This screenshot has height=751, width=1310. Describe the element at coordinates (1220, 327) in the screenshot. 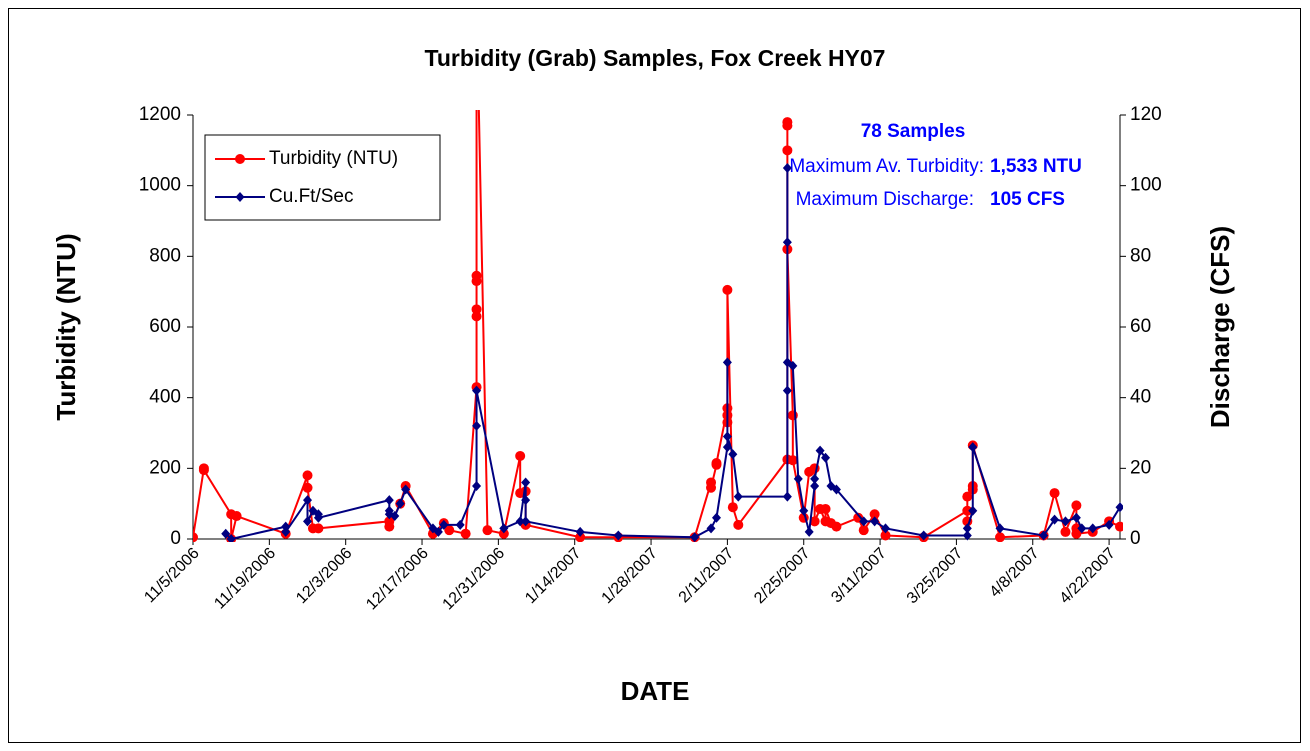

I see `y2-axis-title: Discharge (CFS)` at that location.